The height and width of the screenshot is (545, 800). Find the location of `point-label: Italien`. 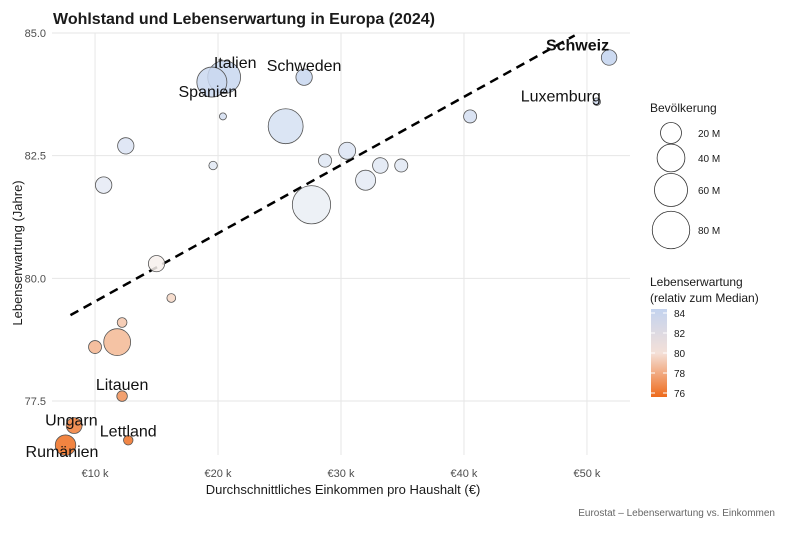

point-label: Italien is located at coordinates (235, 63).